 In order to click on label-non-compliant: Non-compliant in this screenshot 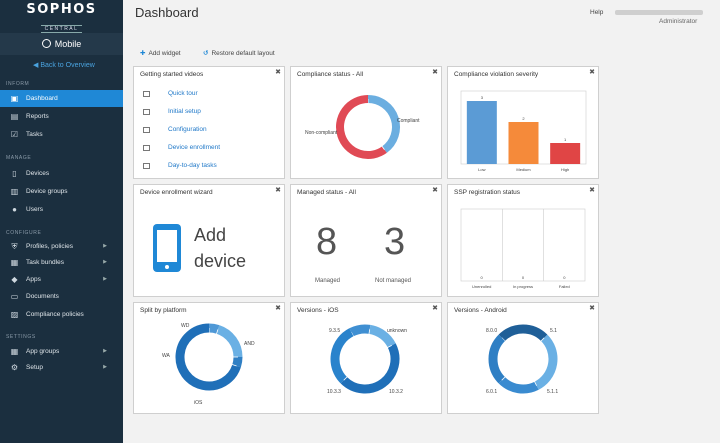, I will do `click(321, 133)`.